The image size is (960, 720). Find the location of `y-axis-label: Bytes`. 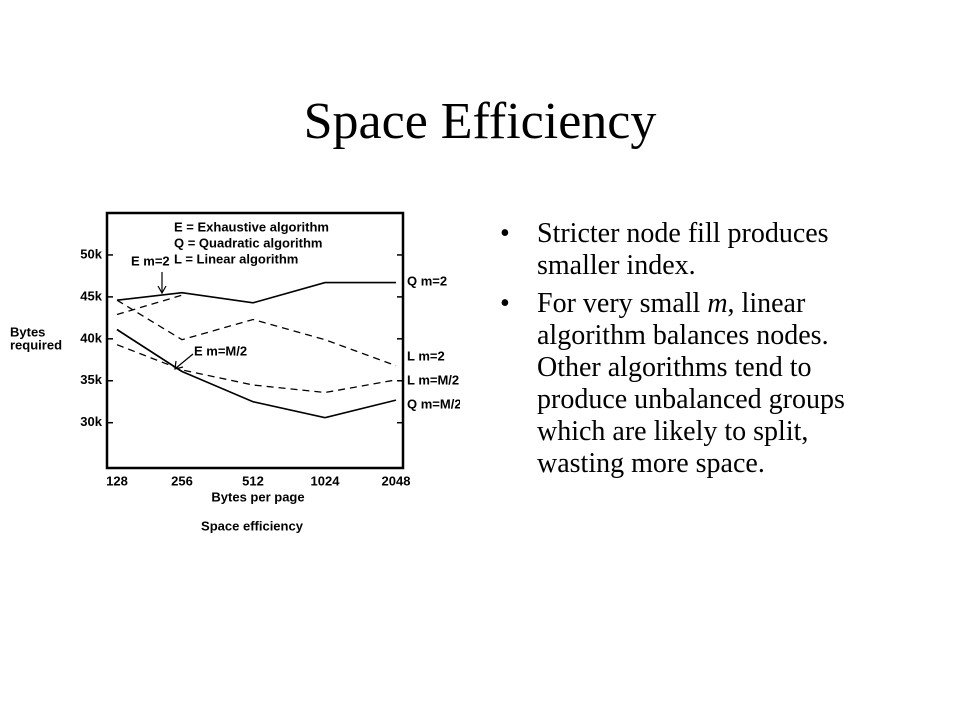

y-axis-label: Bytes is located at coordinates (27, 331).